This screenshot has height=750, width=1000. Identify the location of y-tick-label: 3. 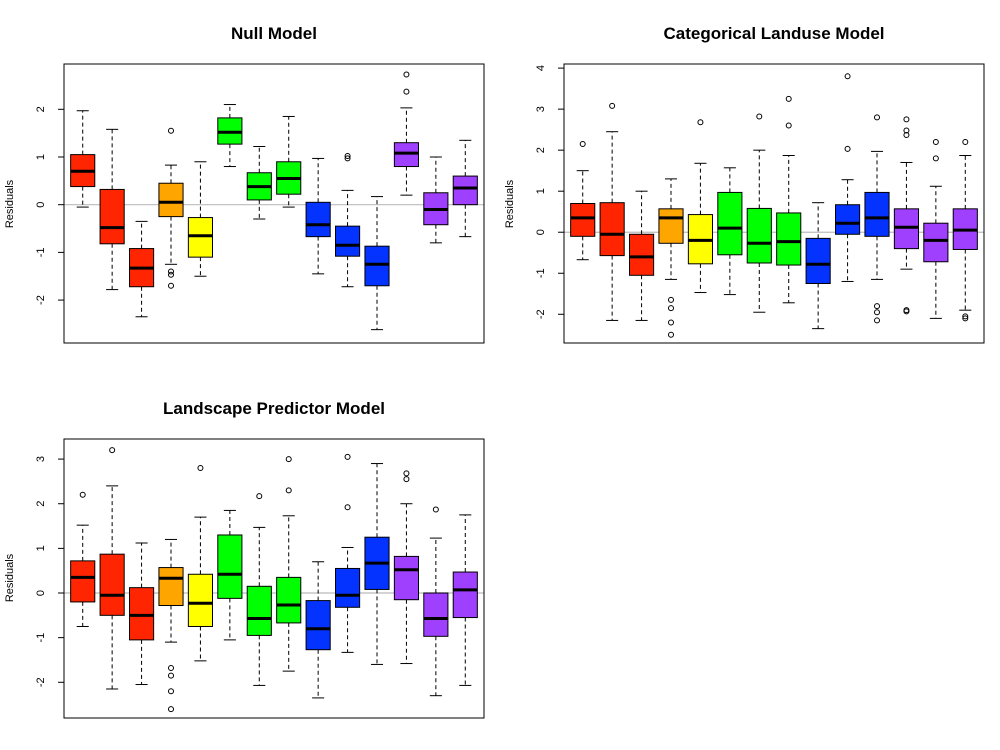
(541, 109).